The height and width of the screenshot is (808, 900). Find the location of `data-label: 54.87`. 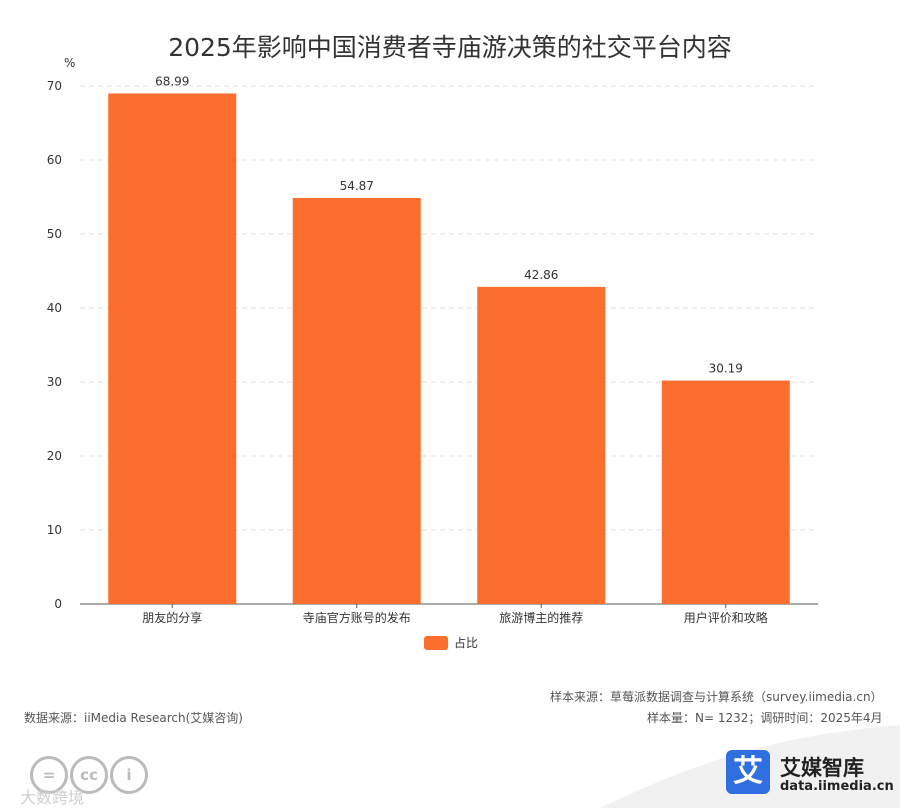

data-label: 54.87 is located at coordinates (357, 186).